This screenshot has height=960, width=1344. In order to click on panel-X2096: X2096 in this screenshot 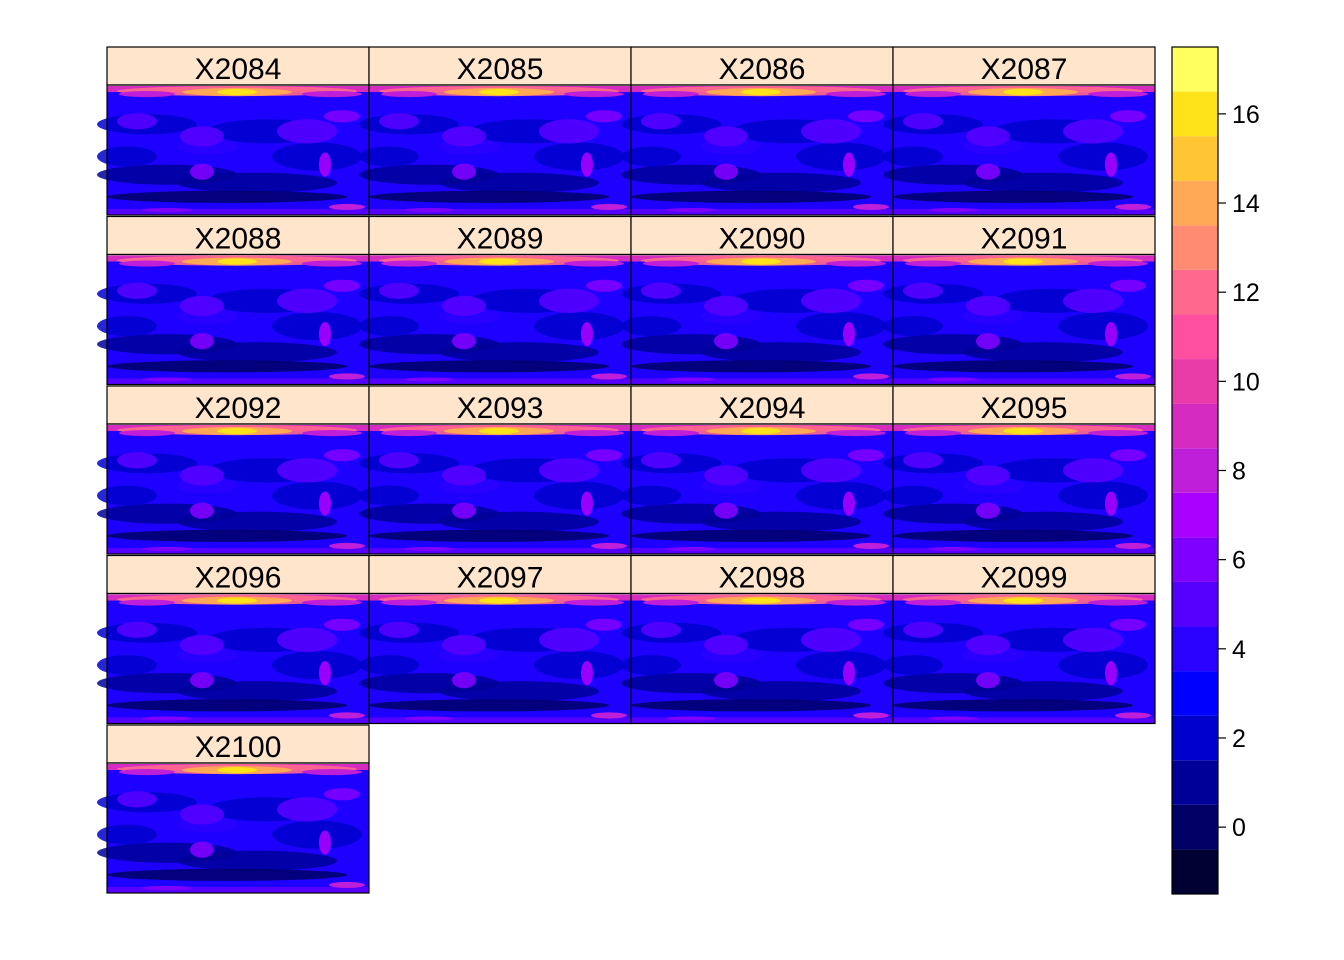, I will do `click(233, 639)`.